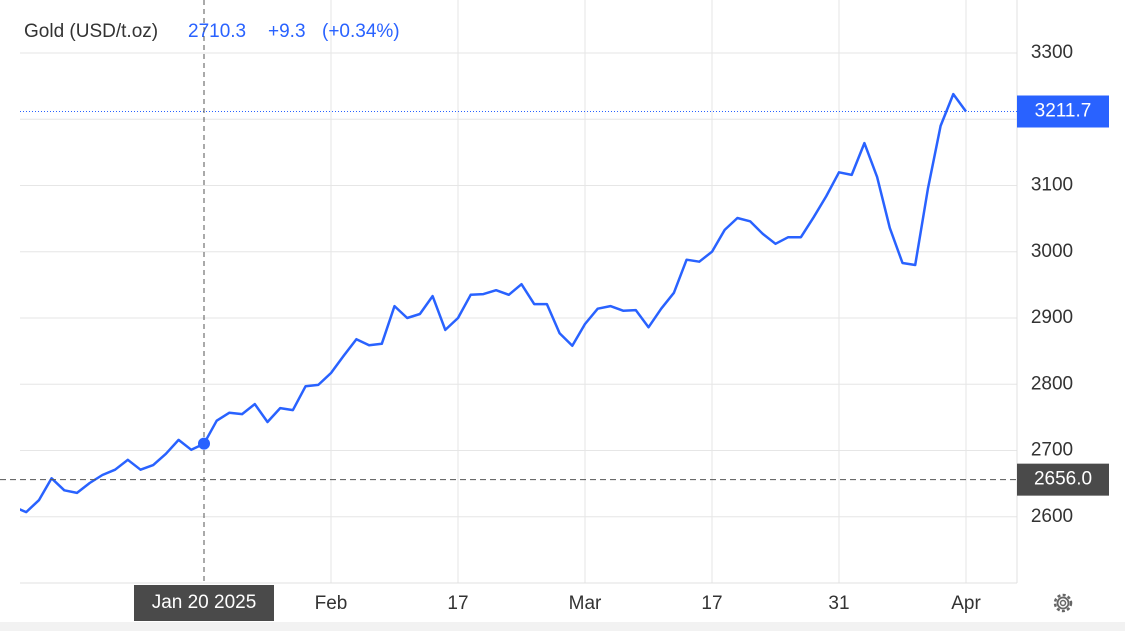 The image size is (1125, 631). I want to click on x-tick-label: 31, so click(838, 603).